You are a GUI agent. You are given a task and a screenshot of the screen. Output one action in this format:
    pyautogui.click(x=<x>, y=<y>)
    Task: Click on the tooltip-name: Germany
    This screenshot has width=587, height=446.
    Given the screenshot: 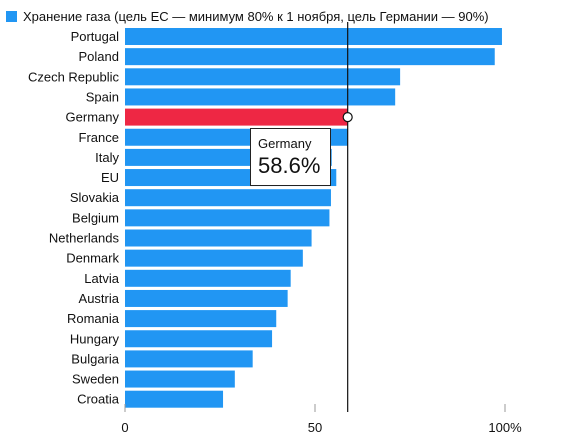 What is the action you would take?
    pyautogui.click(x=285, y=143)
    